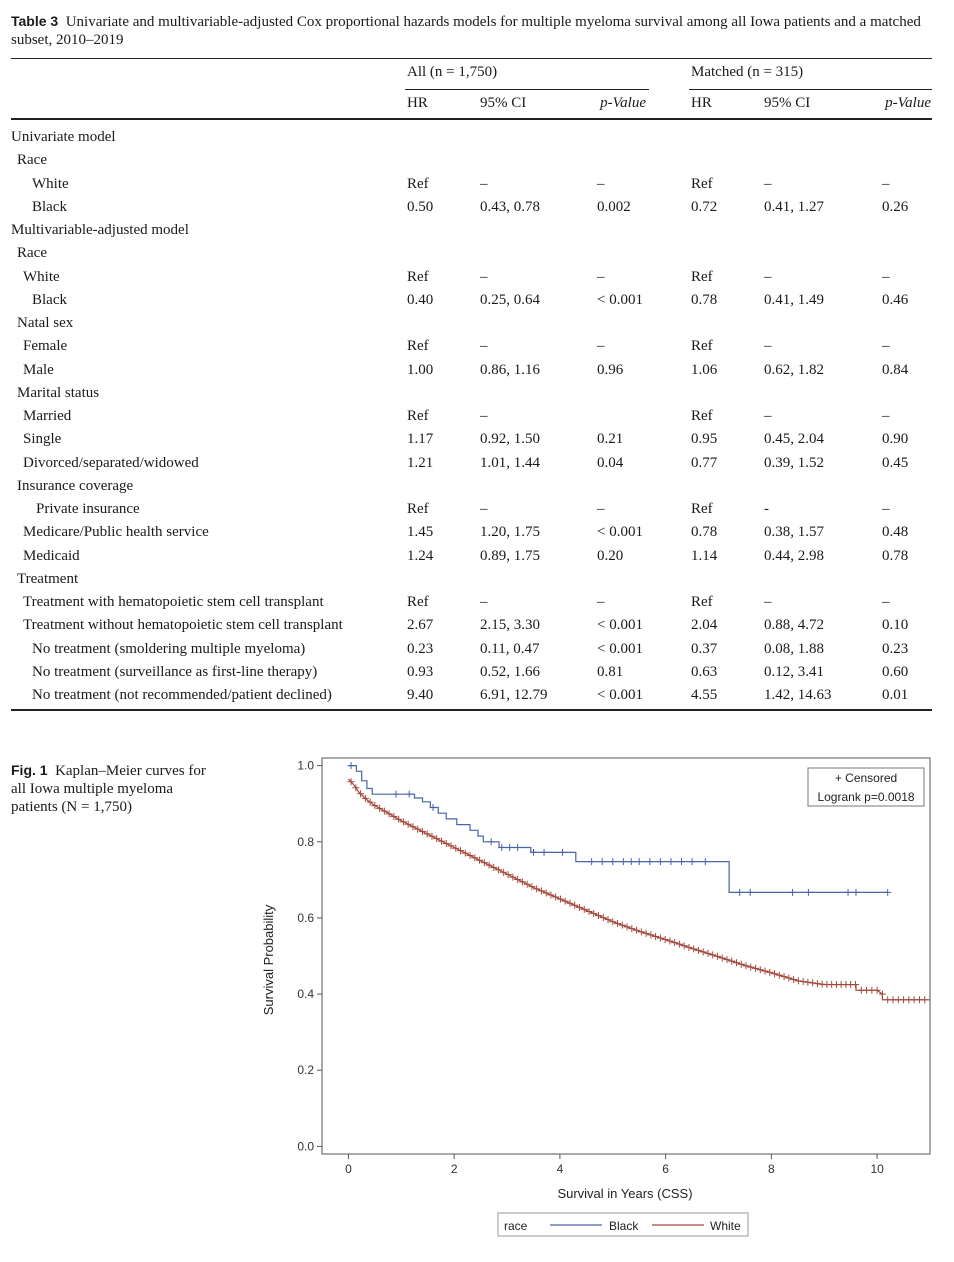  Describe the element at coordinates (866, 778) in the screenshot. I see `inset-legend-censored: + Censored` at that location.